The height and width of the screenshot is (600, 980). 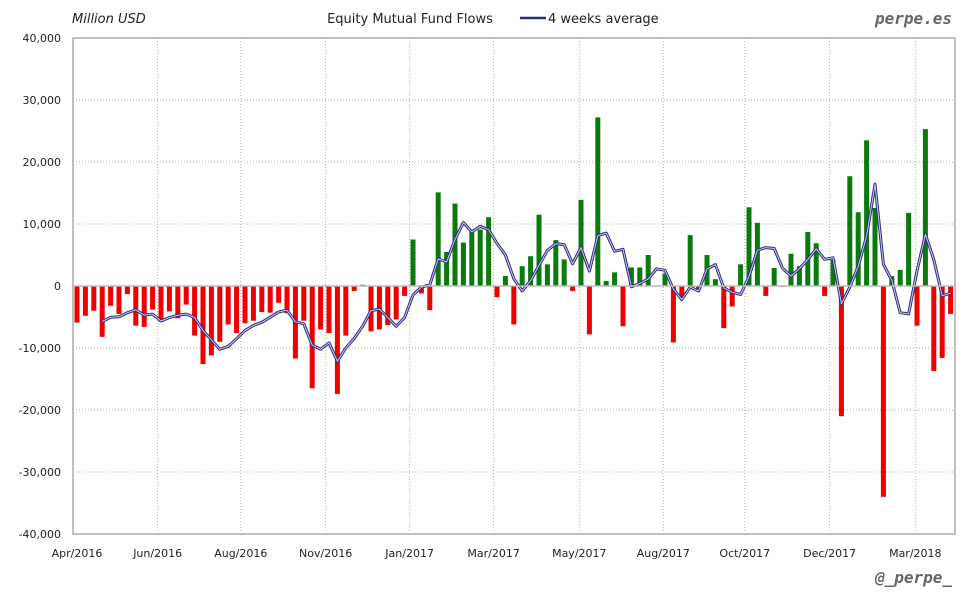 I want to click on x-tick-label: Apr/2016, so click(x=77, y=553).